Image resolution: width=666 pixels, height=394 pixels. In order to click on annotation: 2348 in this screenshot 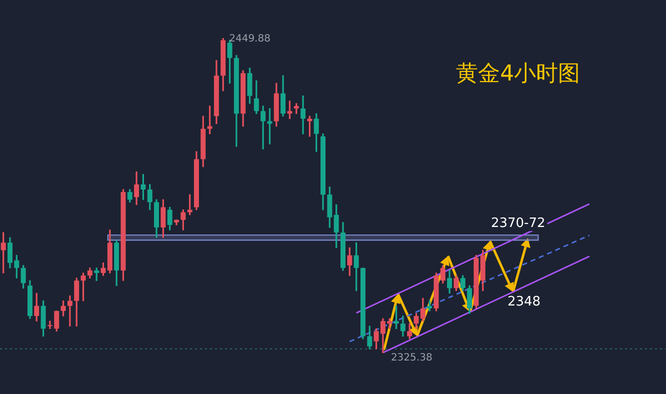, I will do `click(524, 302)`.